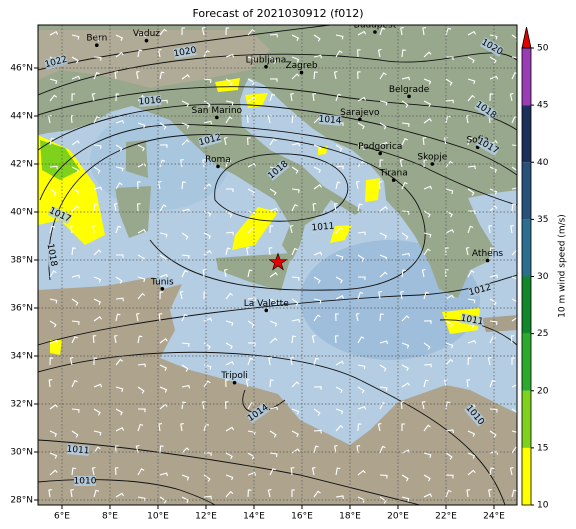 The width and height of the screenshot is (576, 529). Describe the element at coordinates (21, 501) in the screenshot. I see `y-tick-label: 28°N` at that location.